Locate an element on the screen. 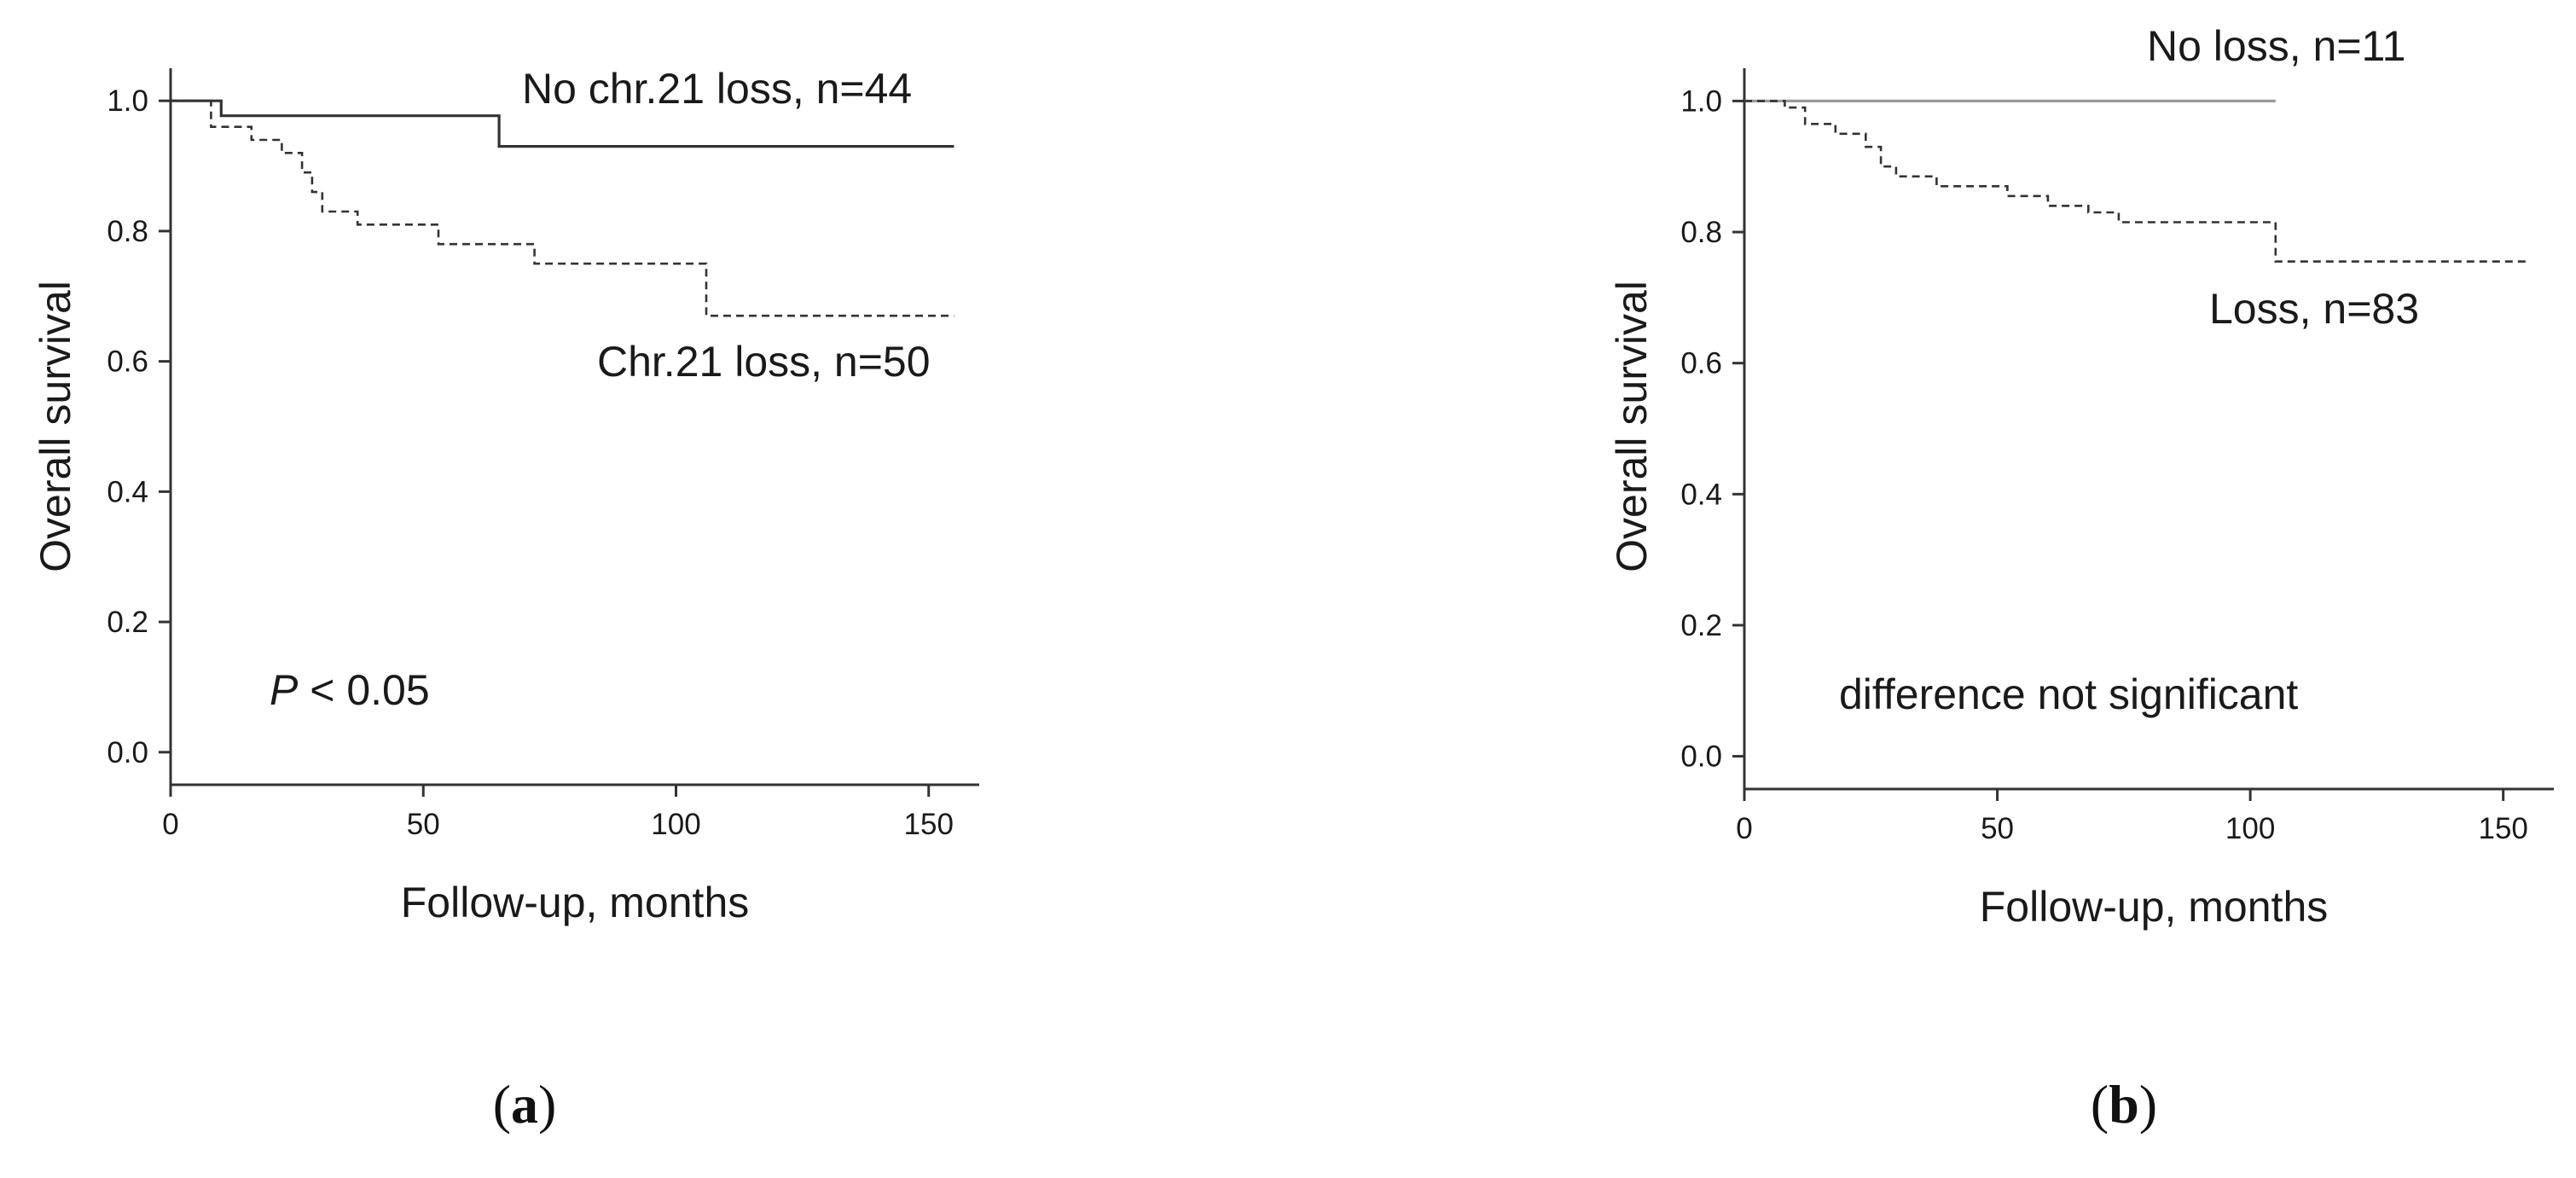  panel-b-y-tick-label: 1.0 is located at coordinates (1701, 101).